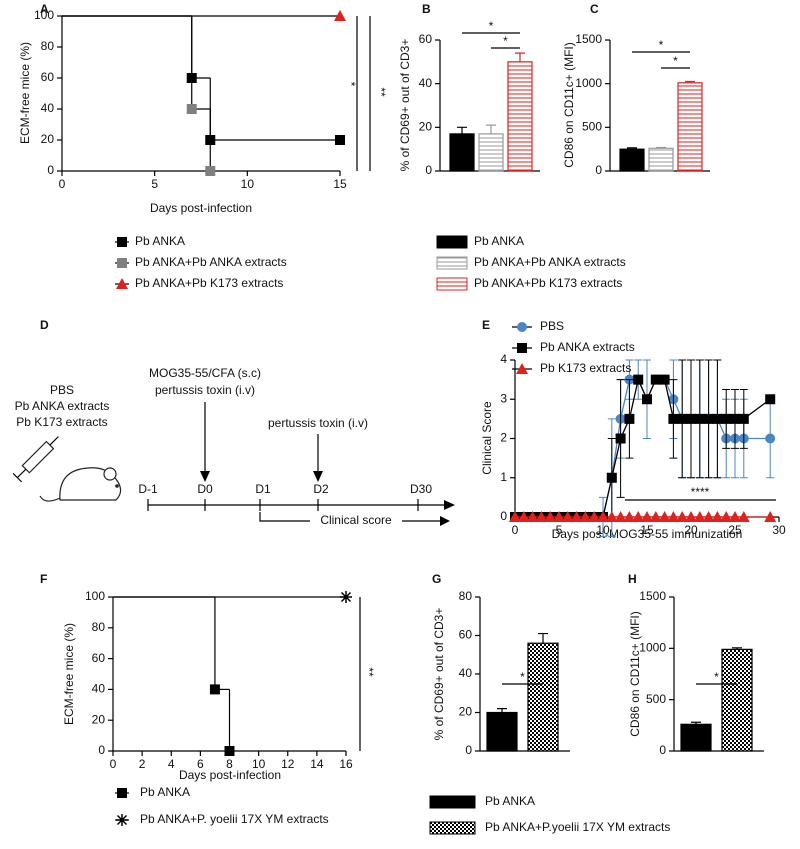  I want to click on panel-letter: H, so click(632, 579).